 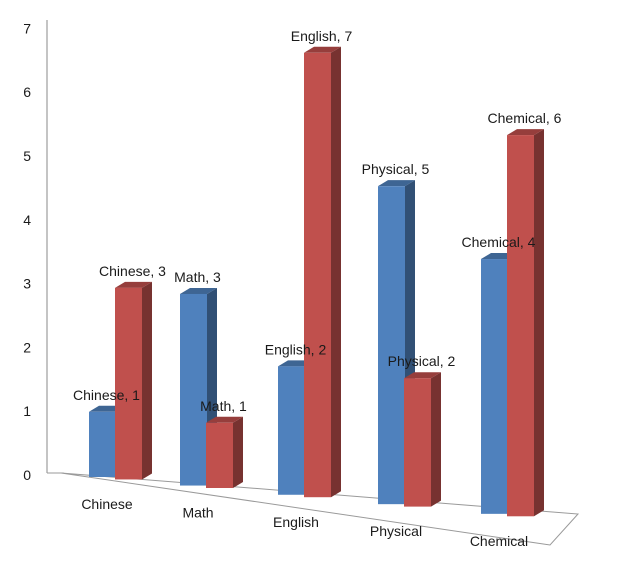 What do you see at coordinates (132, 271) in the screenshot?
I see `data-label: Chinese, 3` at bounding box center [132, 271].